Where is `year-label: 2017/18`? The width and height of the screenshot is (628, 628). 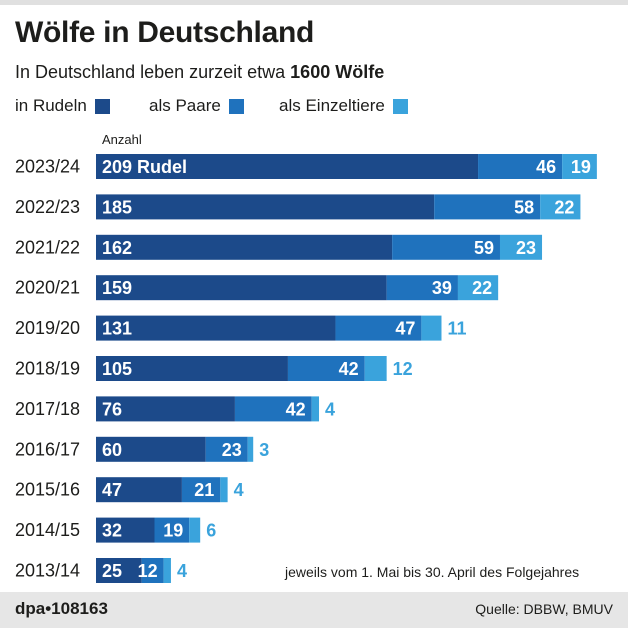 year-label: 2017/18 is located at coordinates (47, 409).